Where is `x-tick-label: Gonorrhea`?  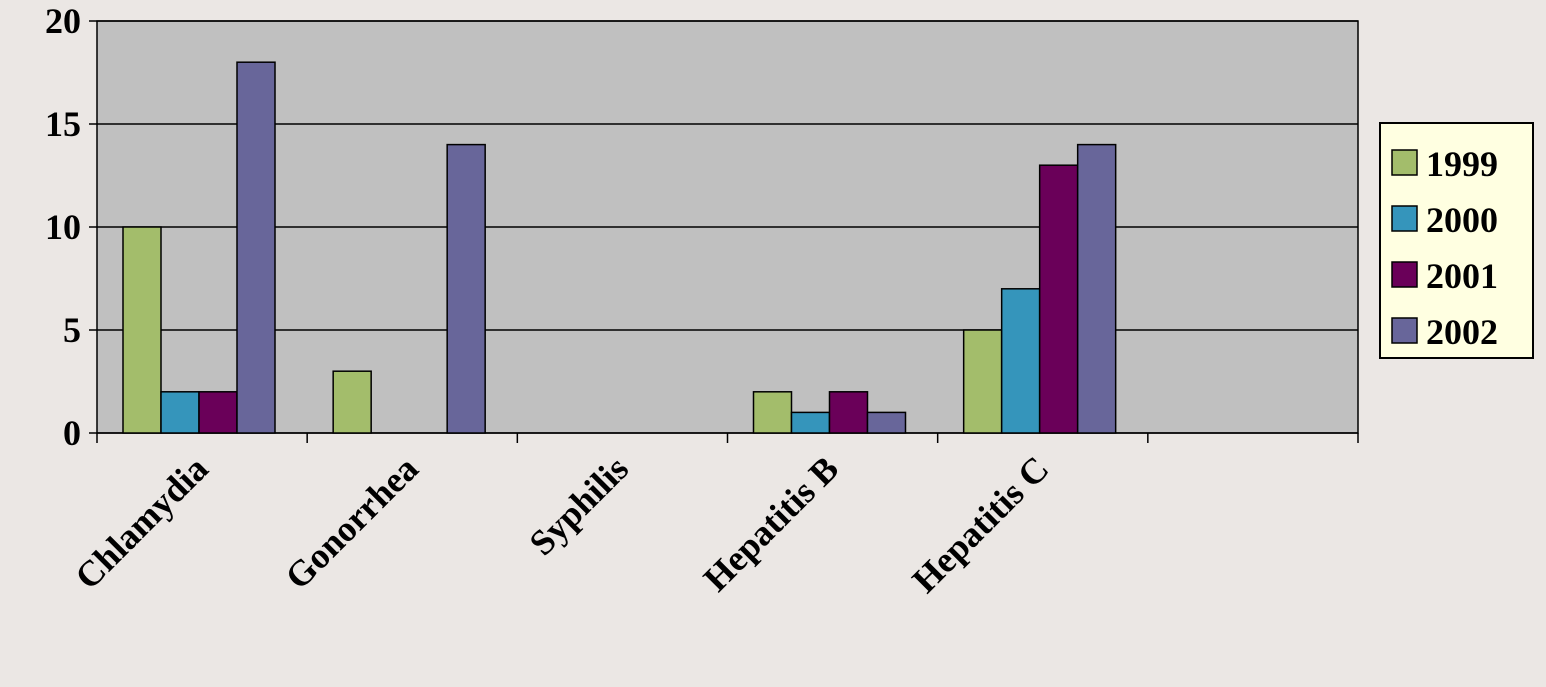
x-tick-label: Gonorrhea is located at coordinates (351, 522).